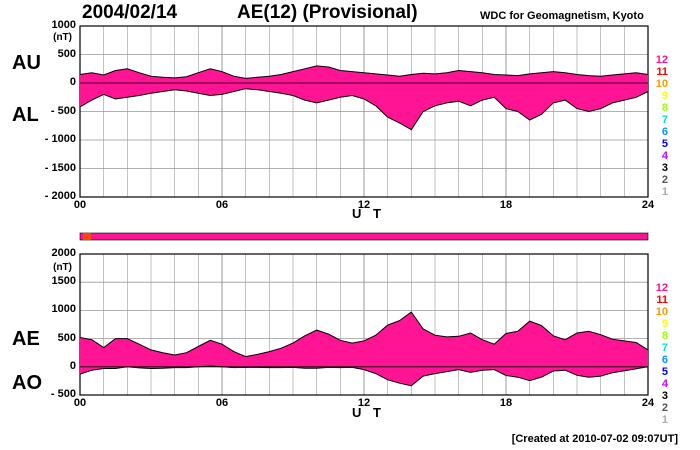 The height and width of the screenshot is (450, 700). I want to click on top-legend-station-count: 7, so click(664, 120).